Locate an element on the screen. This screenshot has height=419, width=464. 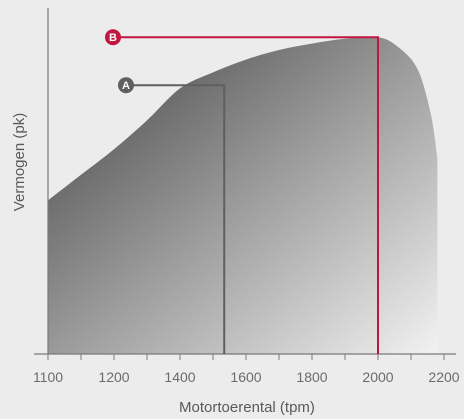
x-tick-label: 1400 is located at coordinates (179, 377).